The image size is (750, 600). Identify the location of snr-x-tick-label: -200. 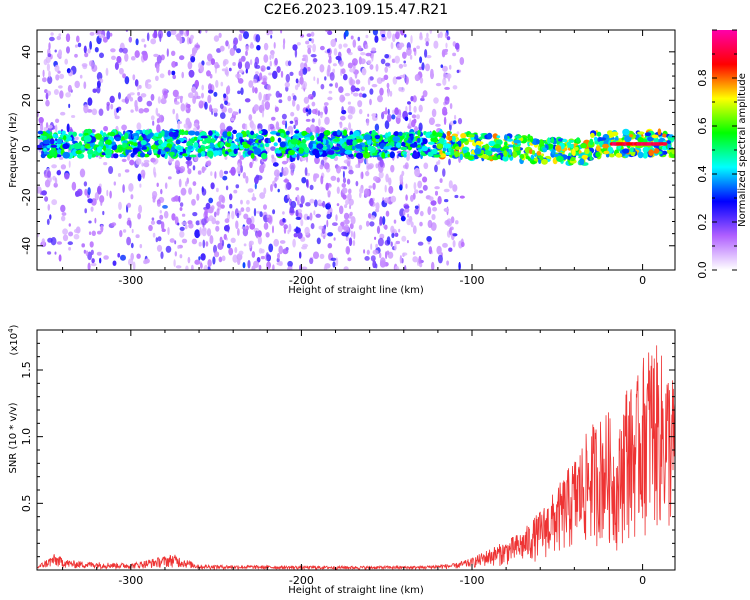
(301, 580).